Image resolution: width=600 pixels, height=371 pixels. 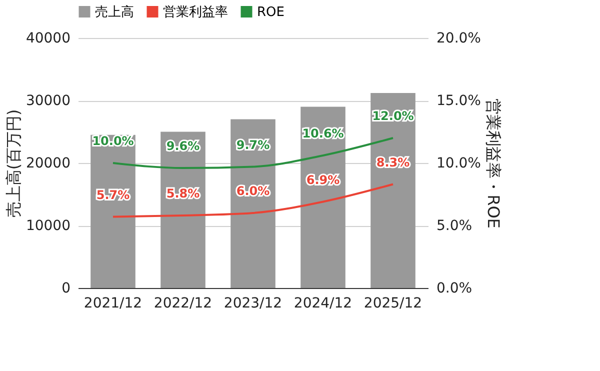 I want to click on x-tick-label: 2023/12, so click(x=253, y=304).